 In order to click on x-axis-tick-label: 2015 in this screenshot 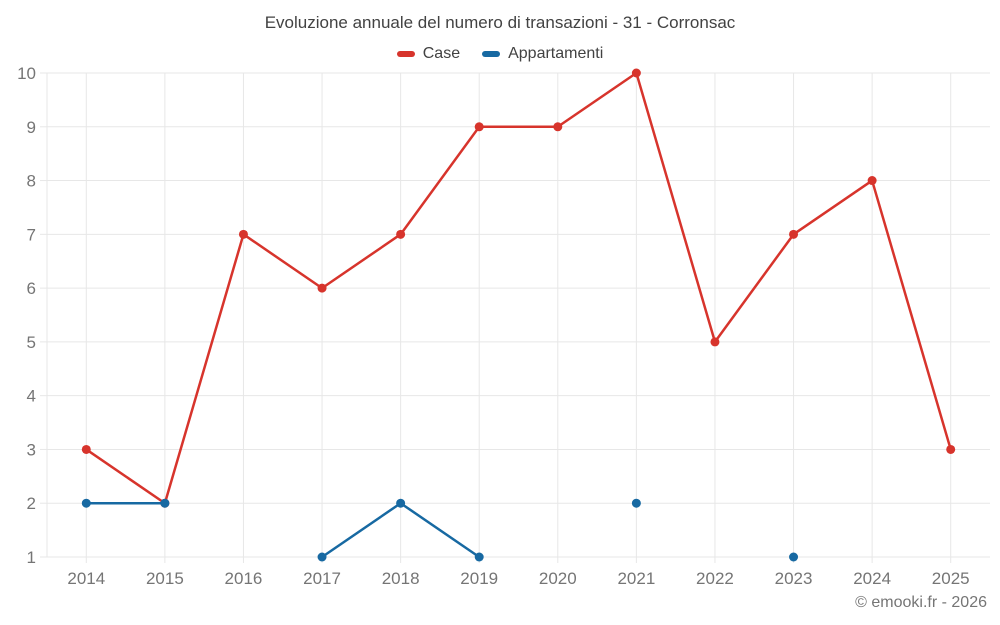, I will do `click(165, 578)`.